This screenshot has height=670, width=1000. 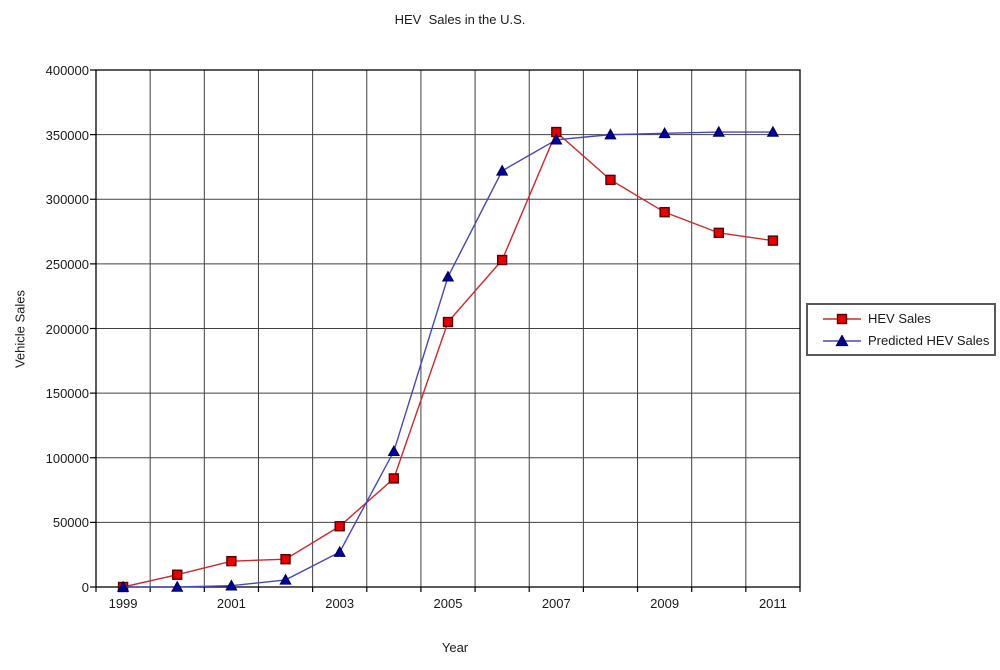 What do you see at coordinates (448, 603) in the screenshot?
I see `x-tick-label: 2005` at bounding box center [448, 603].